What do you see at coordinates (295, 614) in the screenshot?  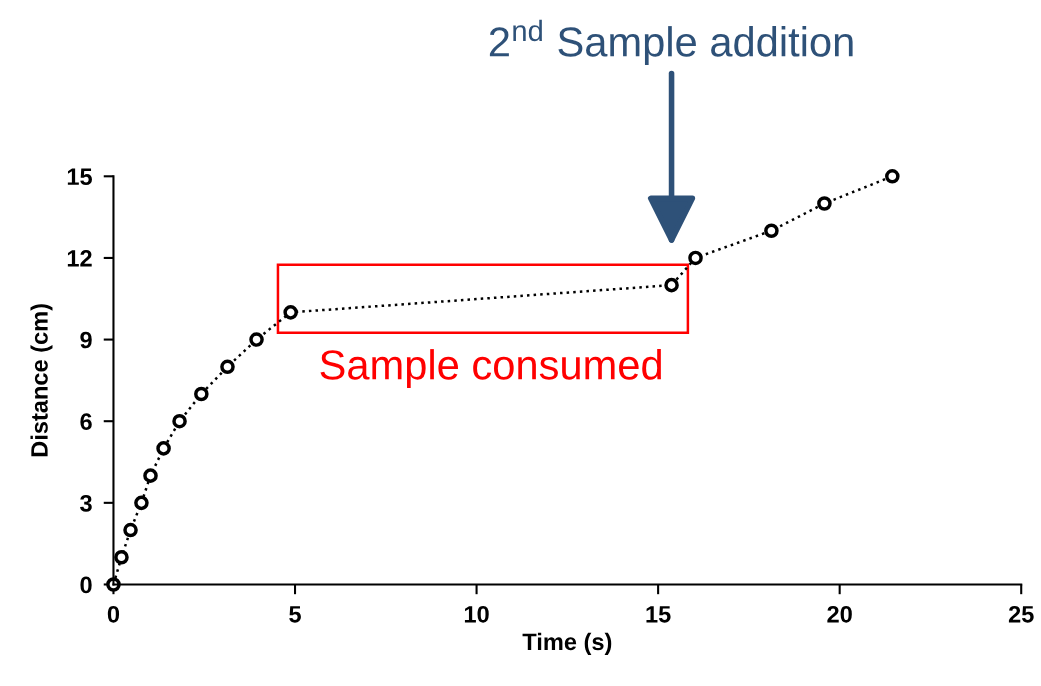 I see `x-tick-label: 5` at bounding box center [295, 614].